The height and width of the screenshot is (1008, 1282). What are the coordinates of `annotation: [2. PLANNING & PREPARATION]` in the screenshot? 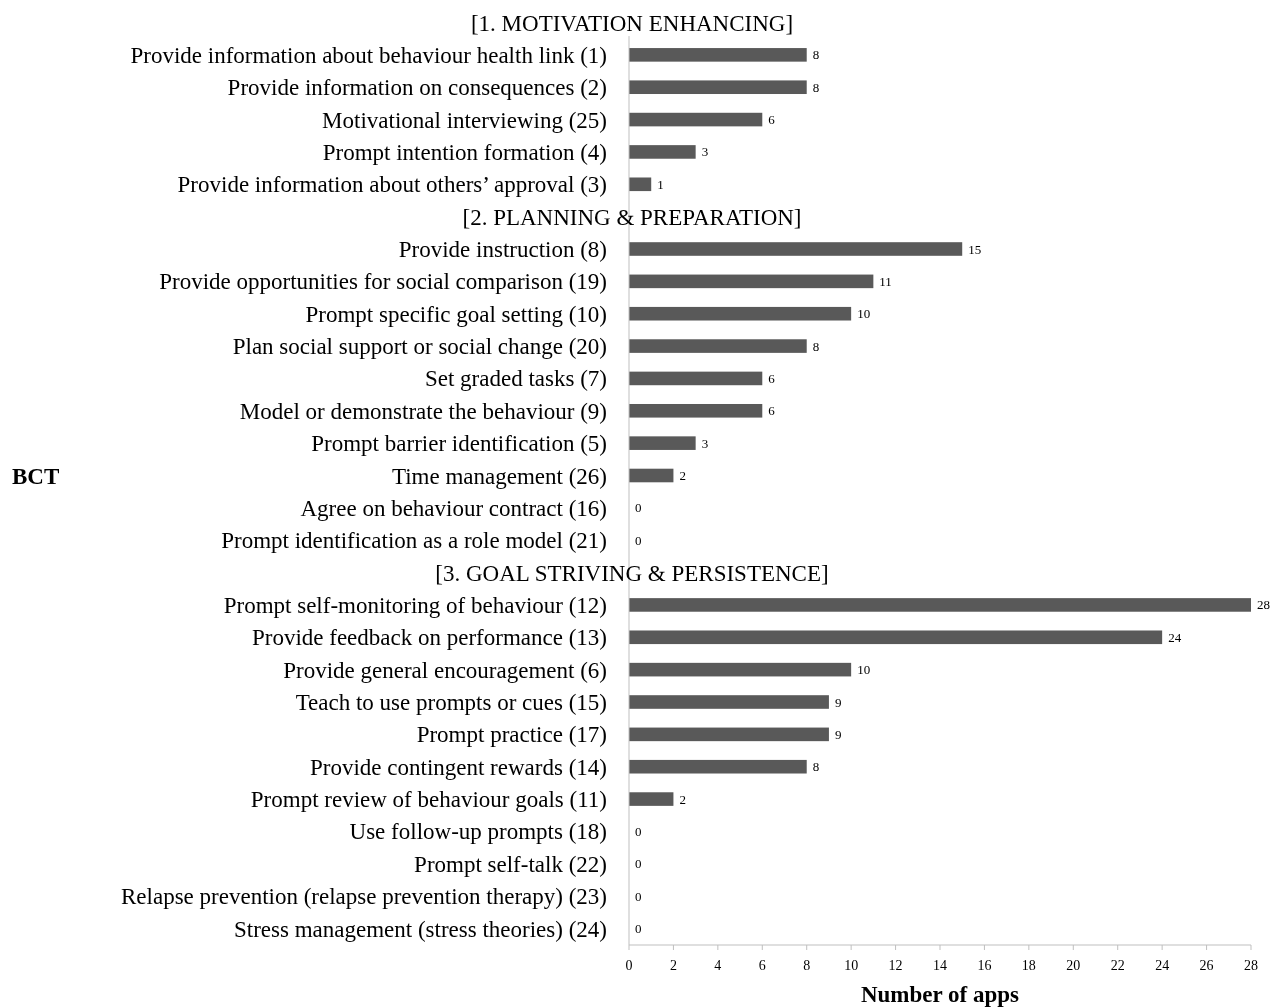 It's located at (632, 217).